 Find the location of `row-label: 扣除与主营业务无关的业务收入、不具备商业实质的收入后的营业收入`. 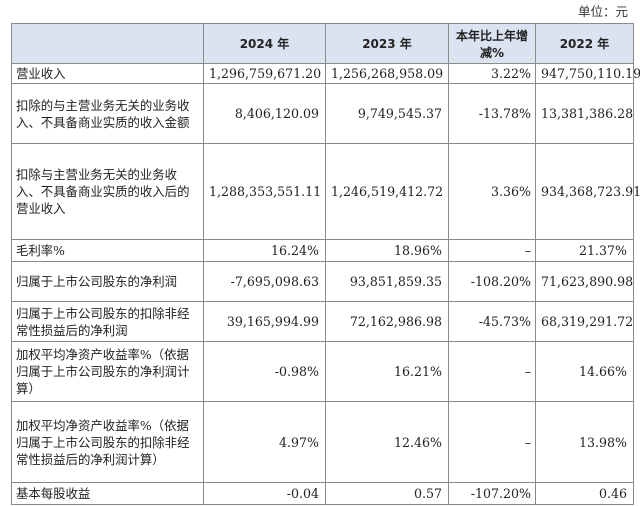

row-label: 扣除与主营业务无关的业务收入、不具备商业实质的收入后的营业收入 is located at coordinates (107, 191).